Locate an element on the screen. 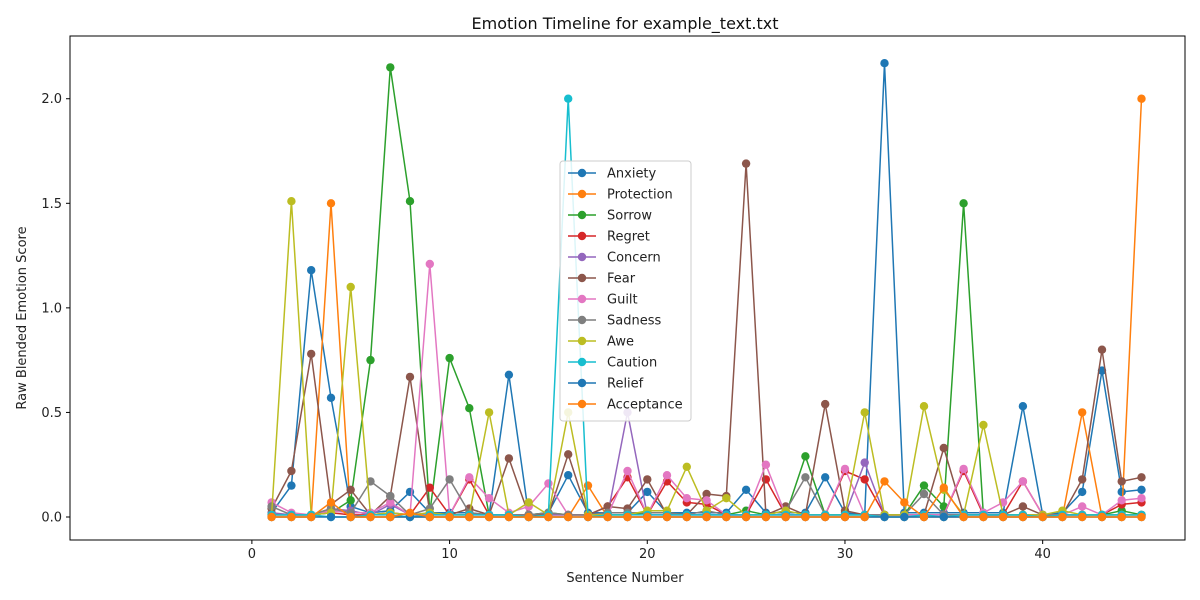  y-tick-label: 1.5 is located at coordinates (51, 204).